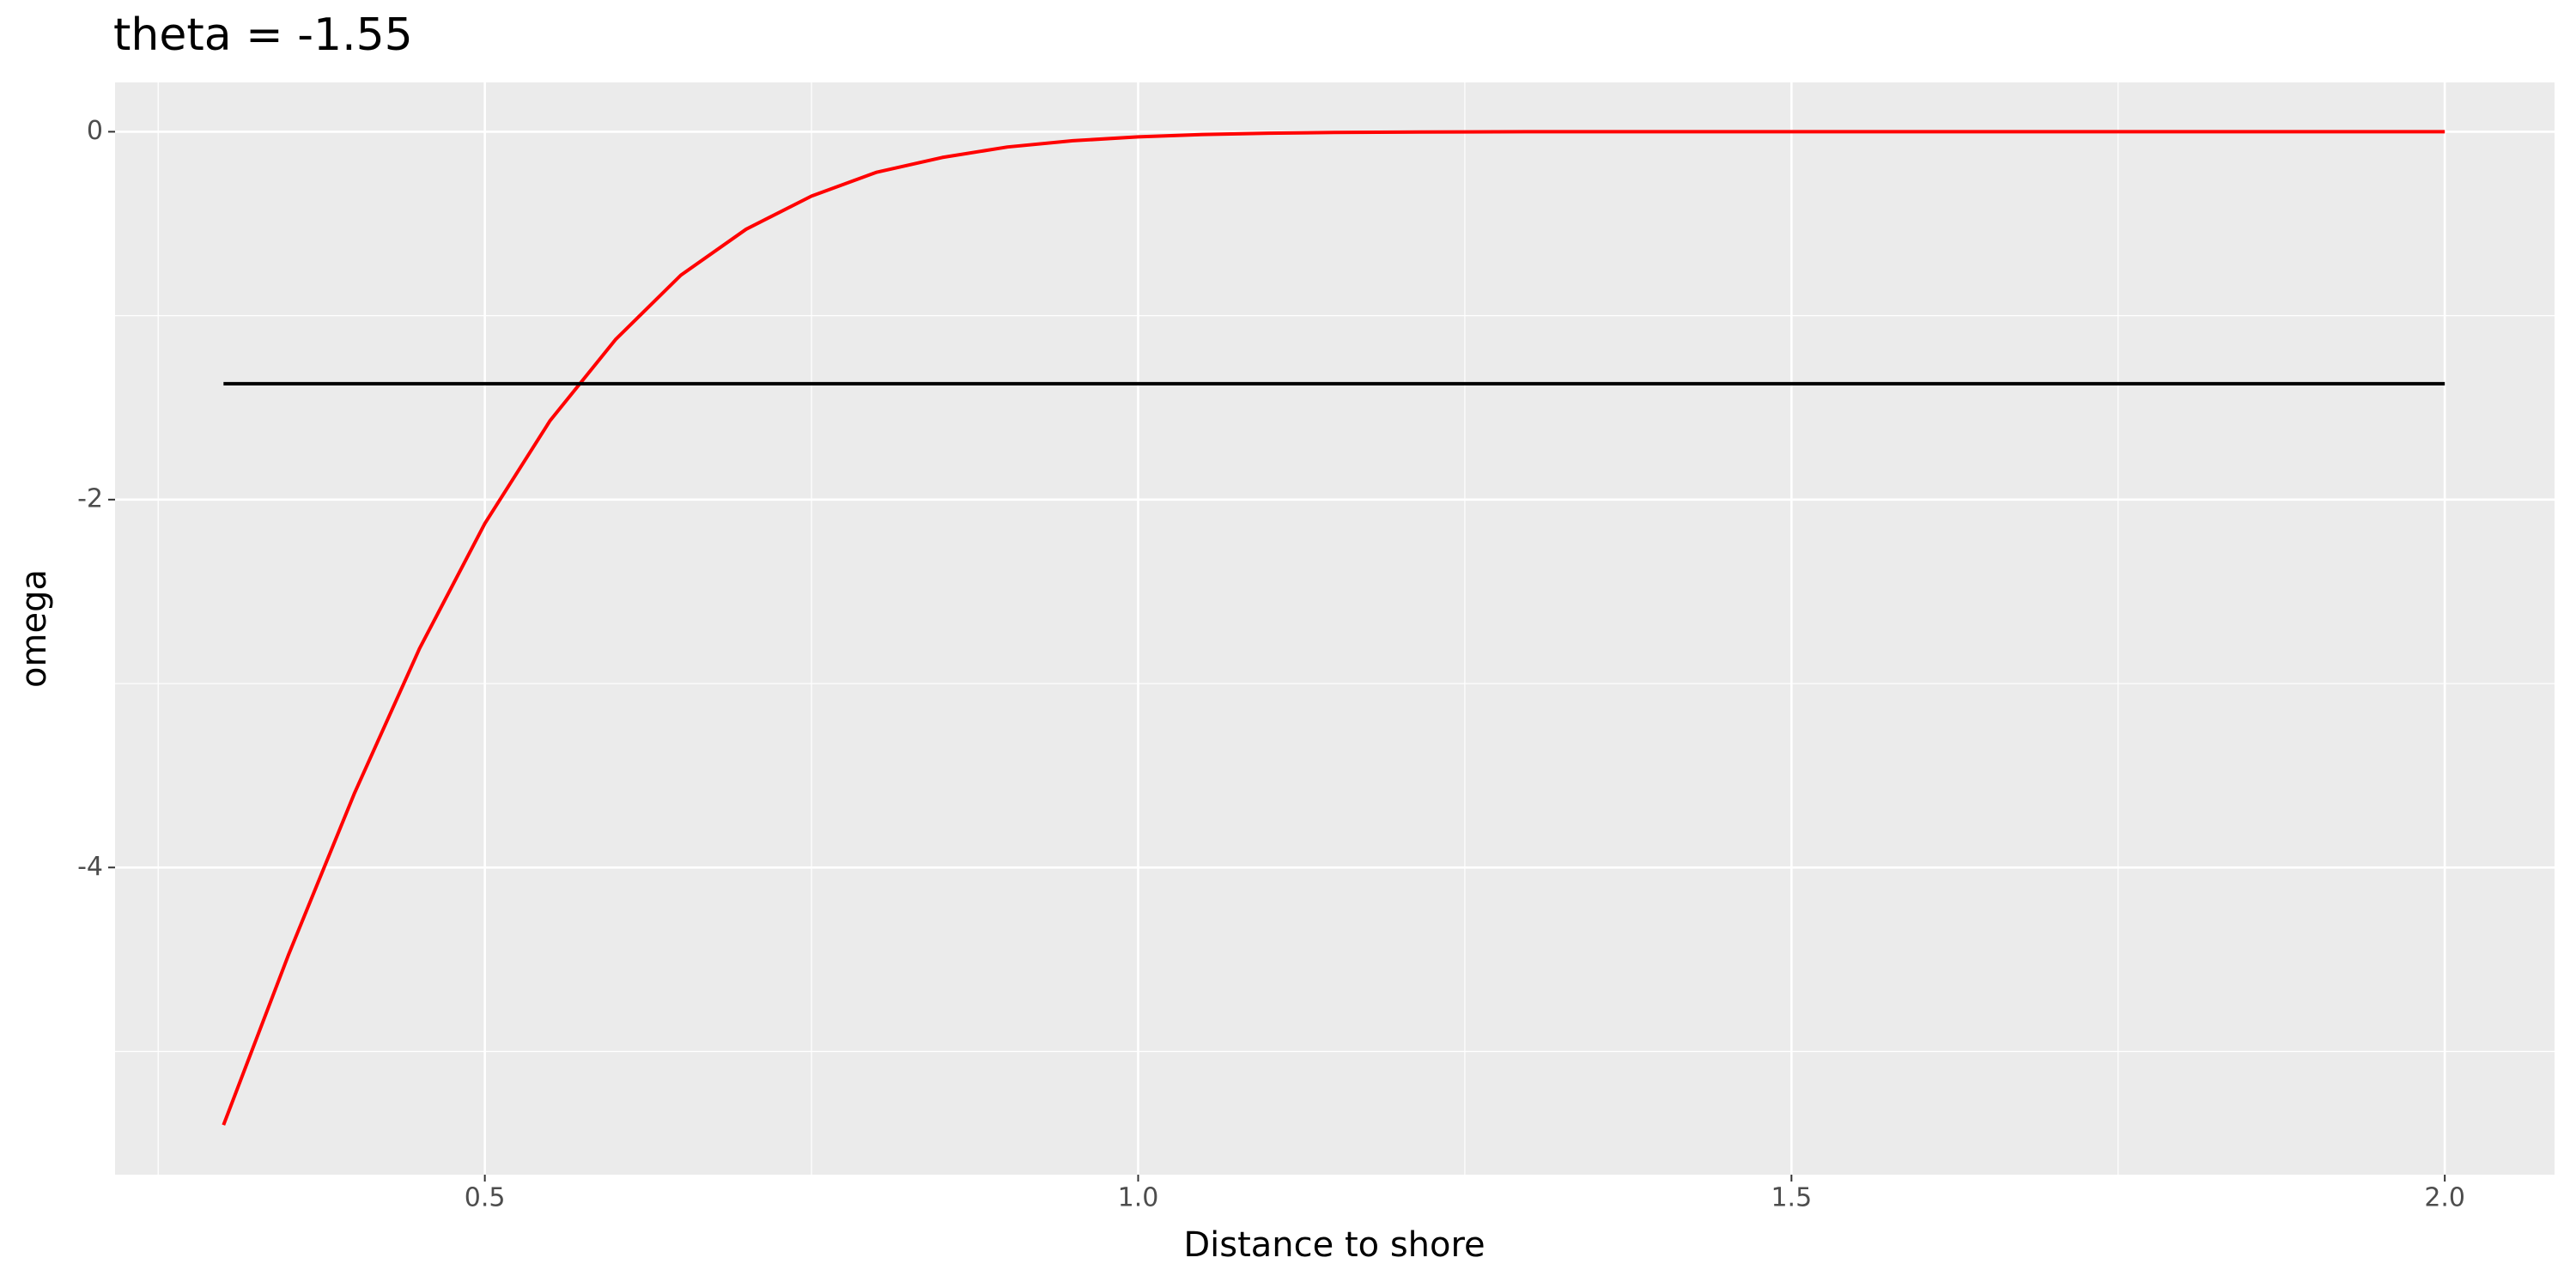 The image size is (2576, 1288). I want to click on x-tick-label: 1.0, so click(1138, 1198).